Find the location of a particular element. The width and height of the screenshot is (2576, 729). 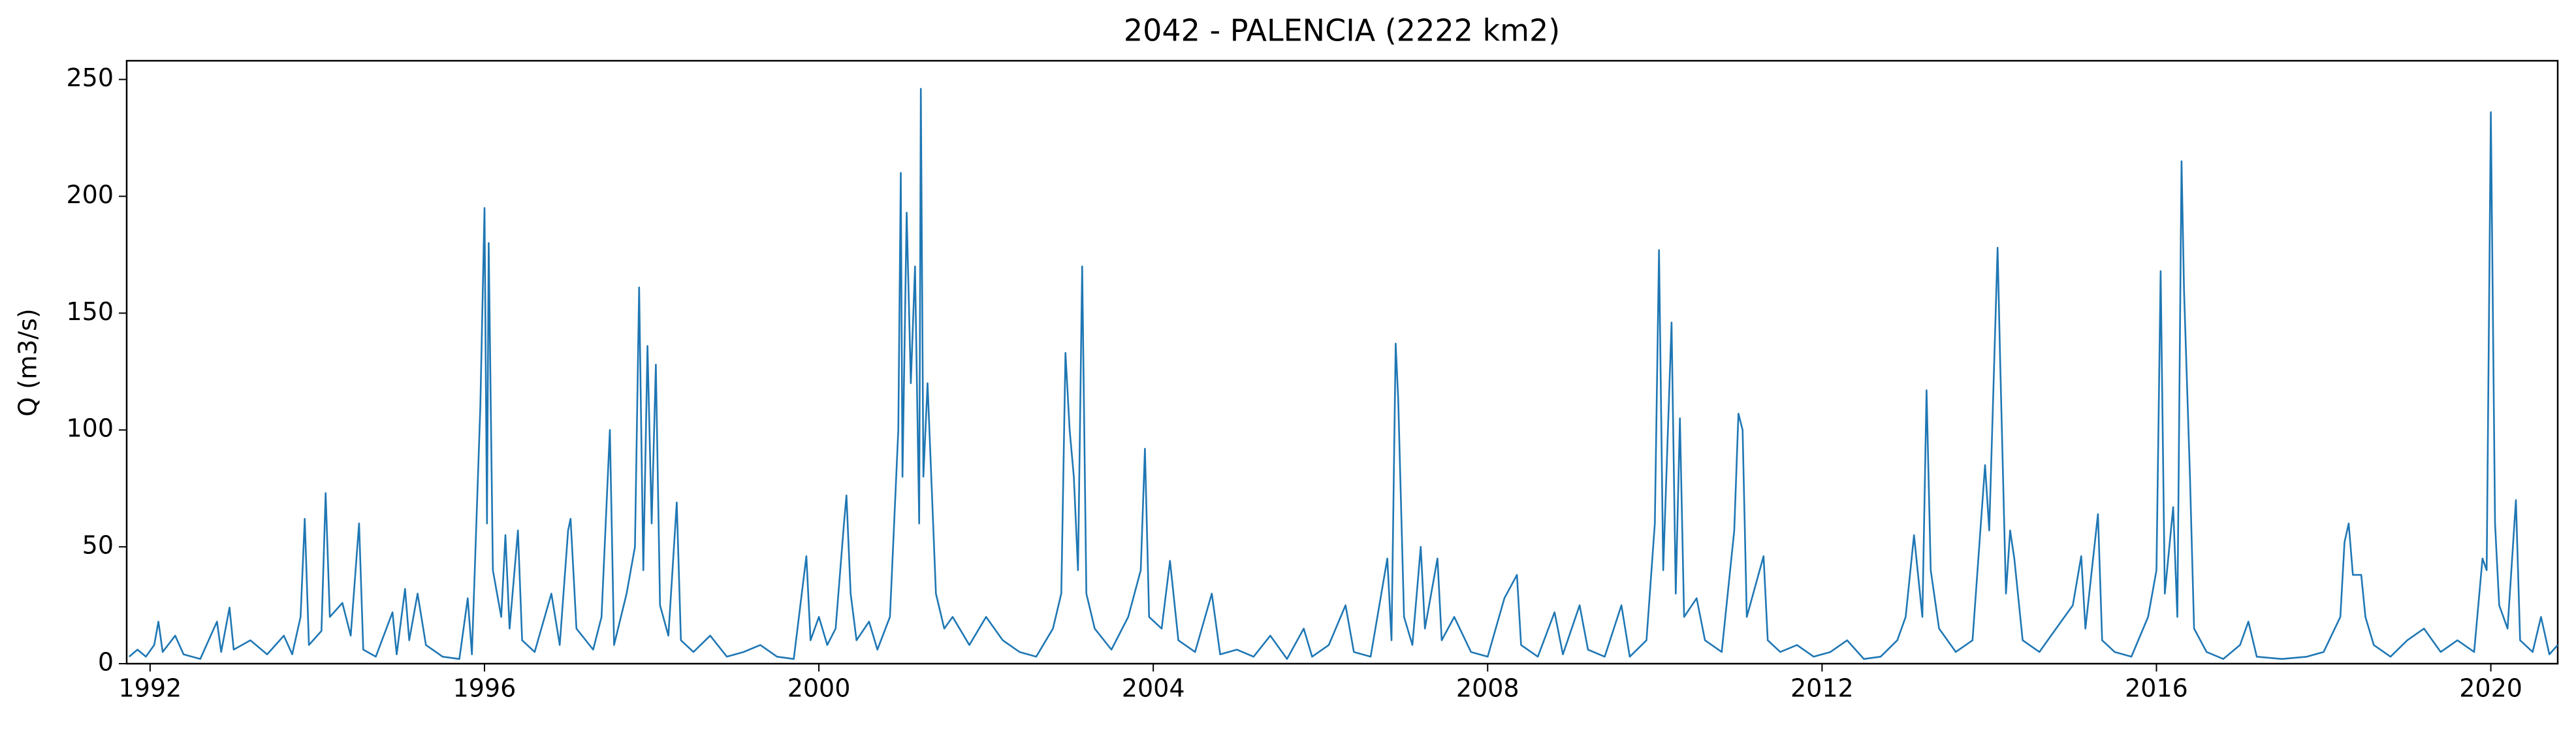

x-tick-label: 2004 is located at coordinates (1154, 688).